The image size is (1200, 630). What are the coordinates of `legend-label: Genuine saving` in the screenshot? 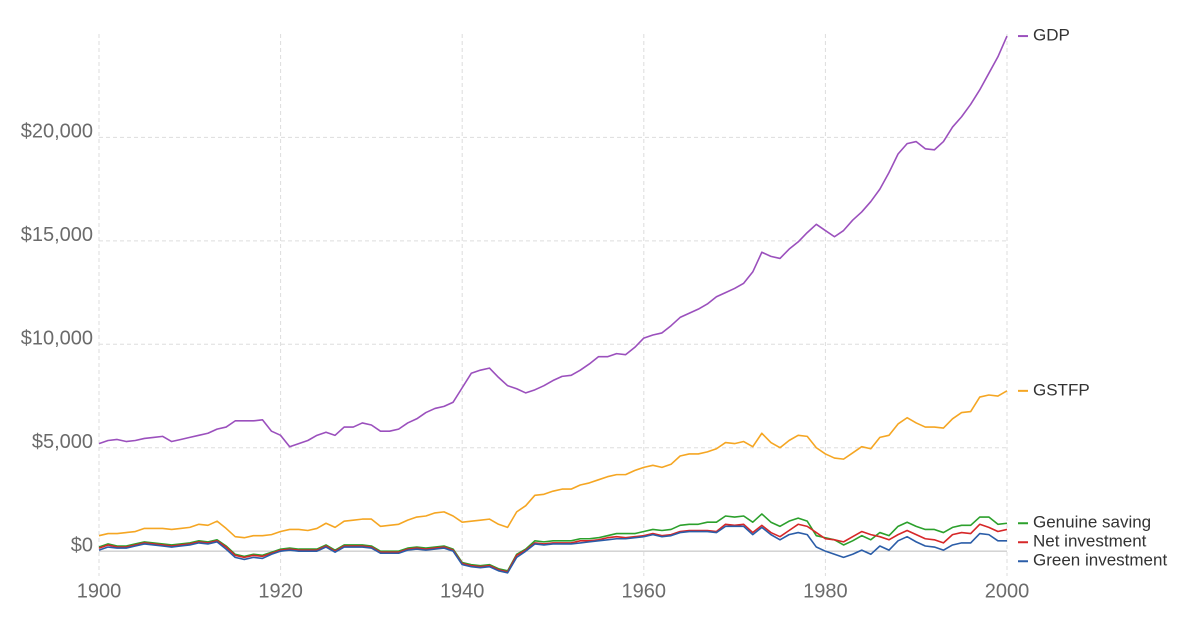 It's located at (1092, 522).